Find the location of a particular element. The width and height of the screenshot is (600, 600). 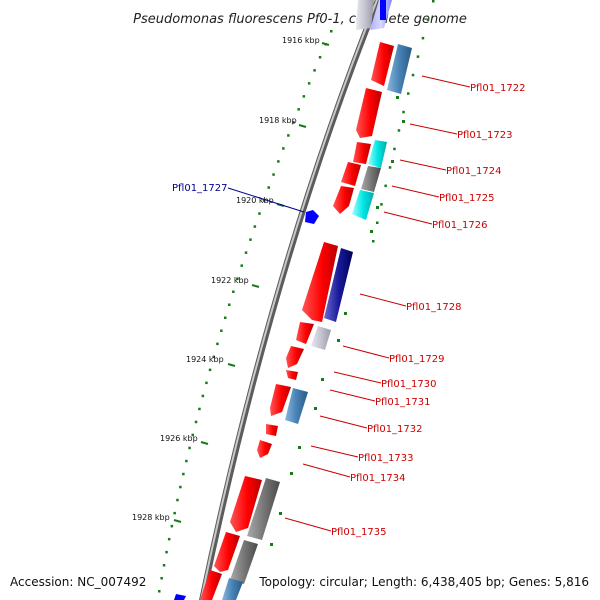

gene-label: Pfl01_1724 is located at coordinates (474, 171).